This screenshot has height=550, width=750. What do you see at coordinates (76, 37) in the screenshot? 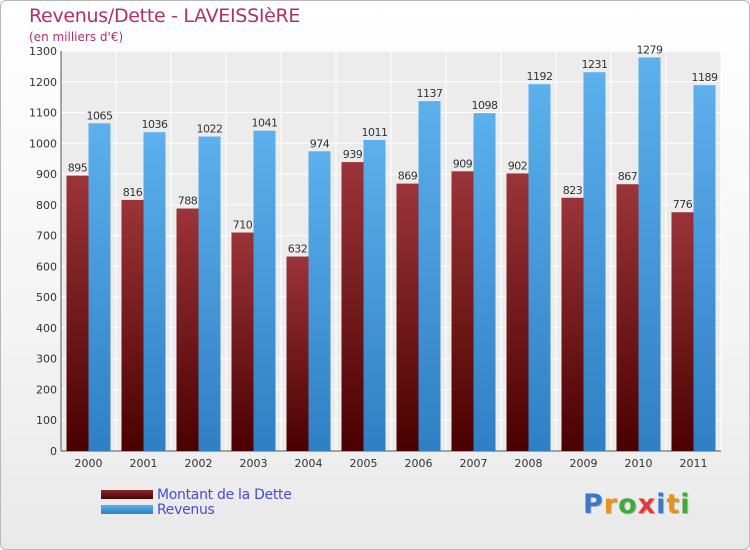
I see `chart-subtitle: (en milliers d'€)` at bounding box center [76, 37].